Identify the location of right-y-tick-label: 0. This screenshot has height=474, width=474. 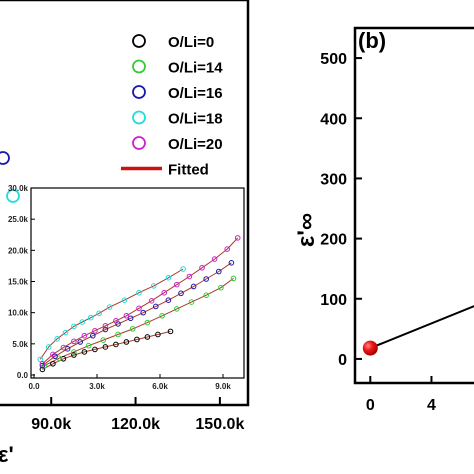
(342, 360).